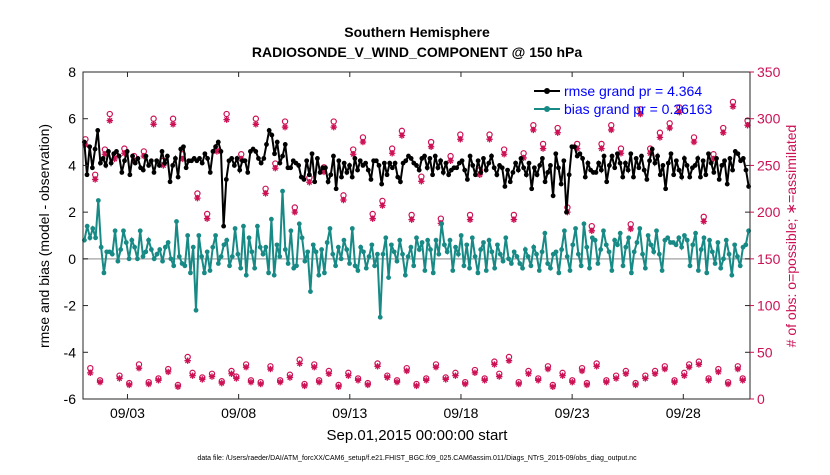  What do you see at coordinates (72, 212) in the screenshot?
I see `y-tick-label: 2` at bounding box center [72, 212].